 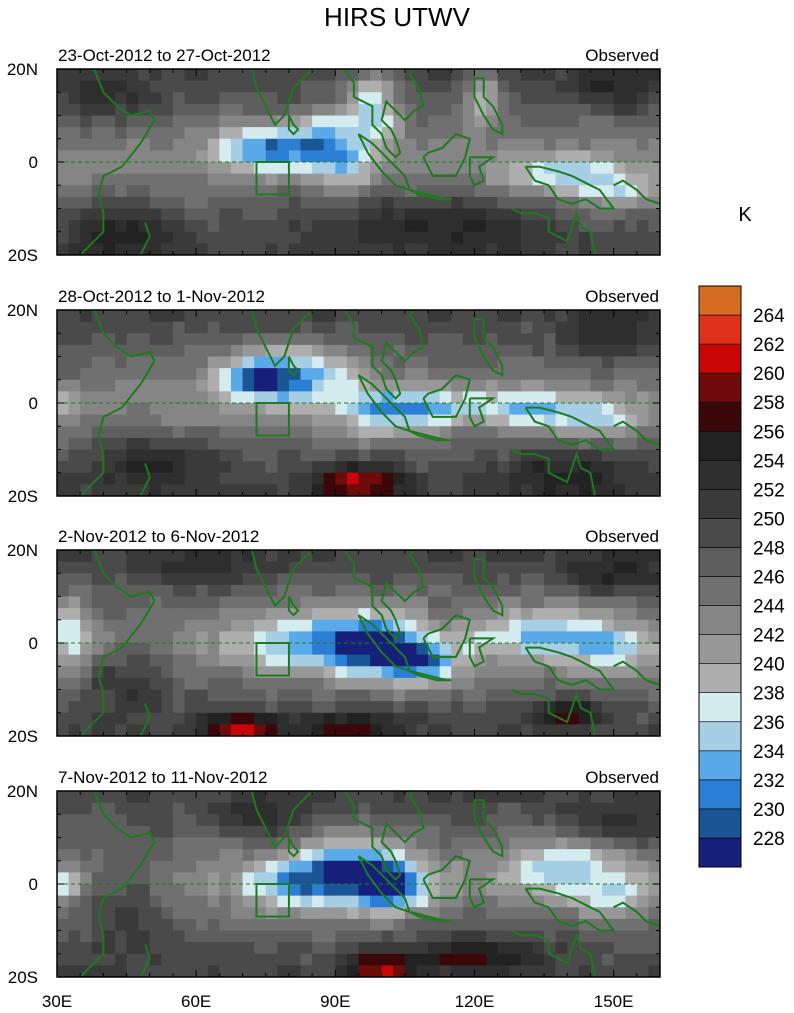 What do you see at coordinates (33, 403) in the screenshot?
I see `y-tick-label: 0` at bounding box center [33, 403].